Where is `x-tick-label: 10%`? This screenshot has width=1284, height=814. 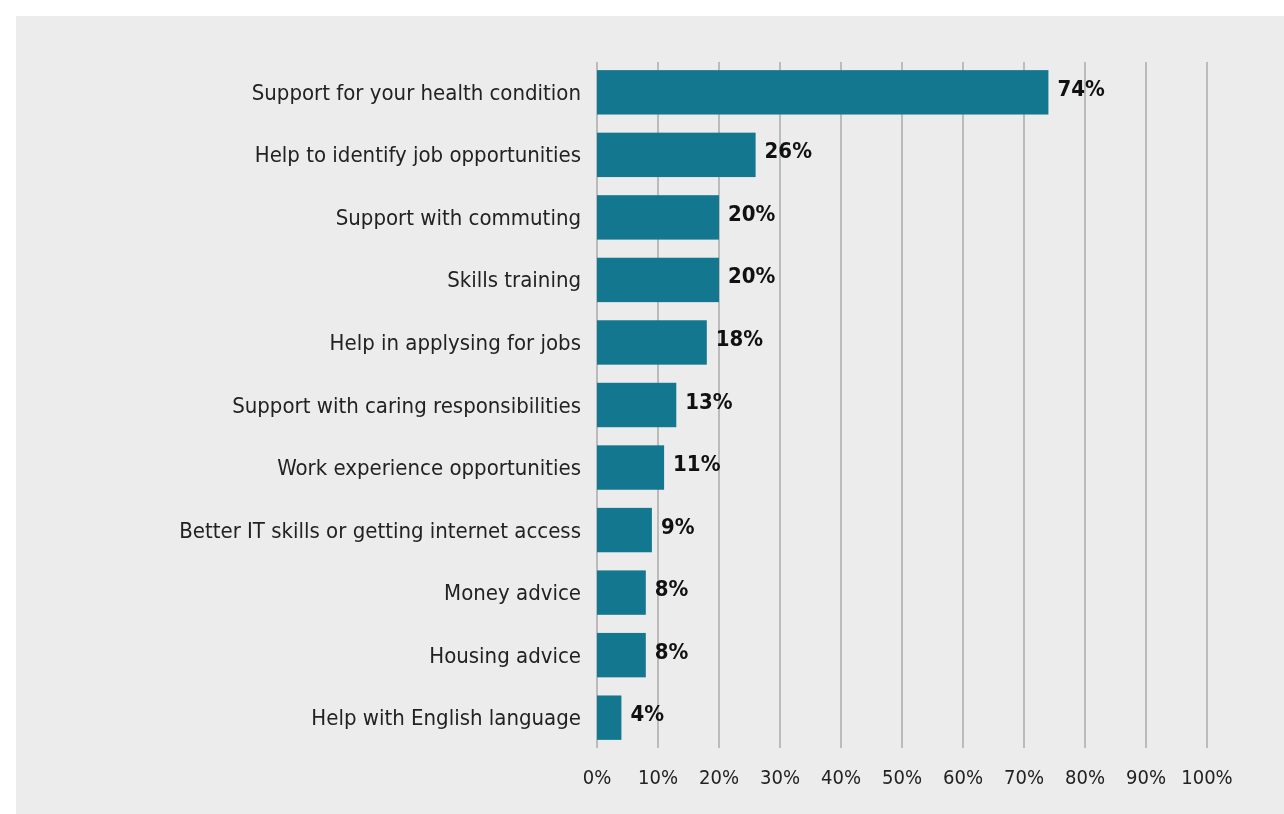
x-tick-label: 10% is located at coordinates (658, 777).